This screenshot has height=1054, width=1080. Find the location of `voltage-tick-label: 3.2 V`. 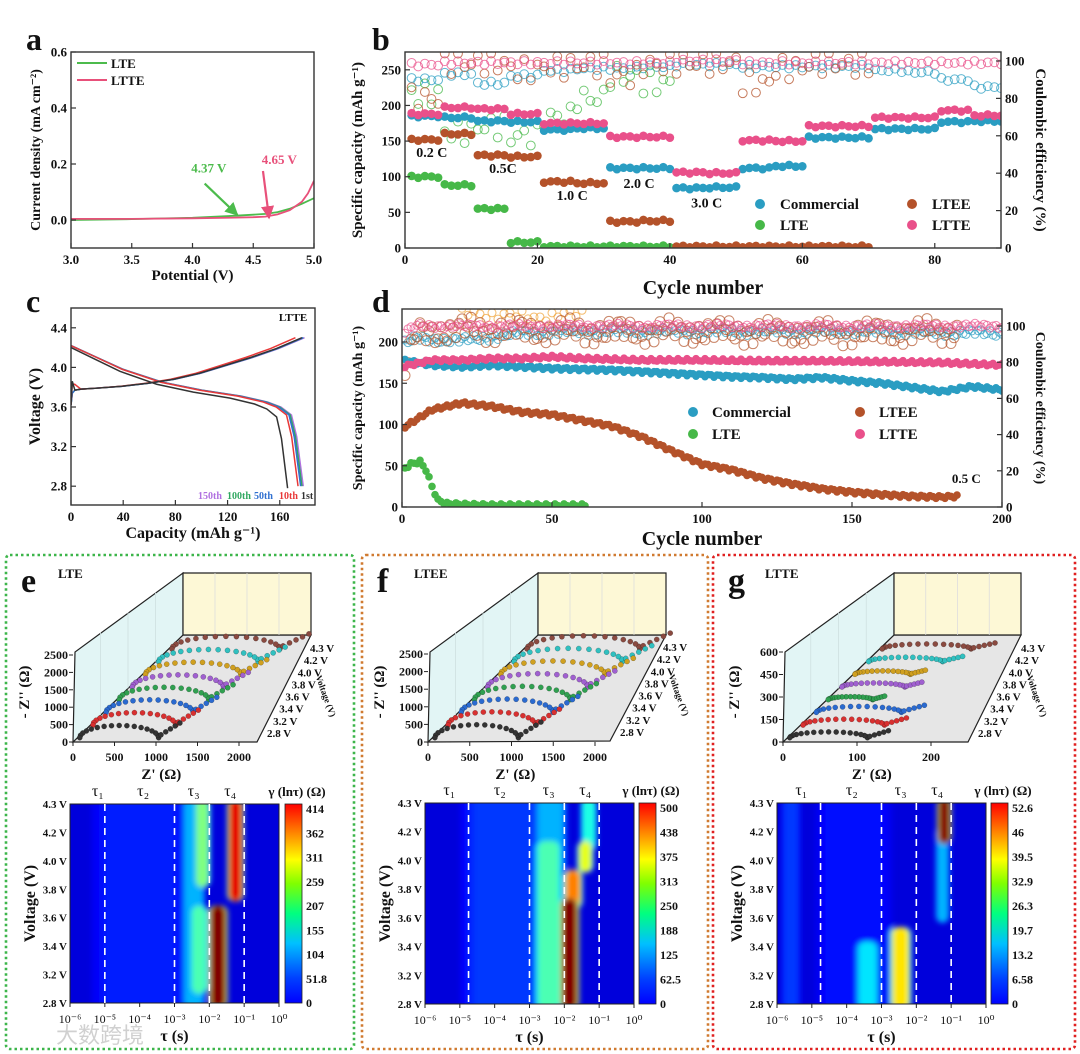

voltage-tick-label: 3.2 V is located at coordinates (762, 976).